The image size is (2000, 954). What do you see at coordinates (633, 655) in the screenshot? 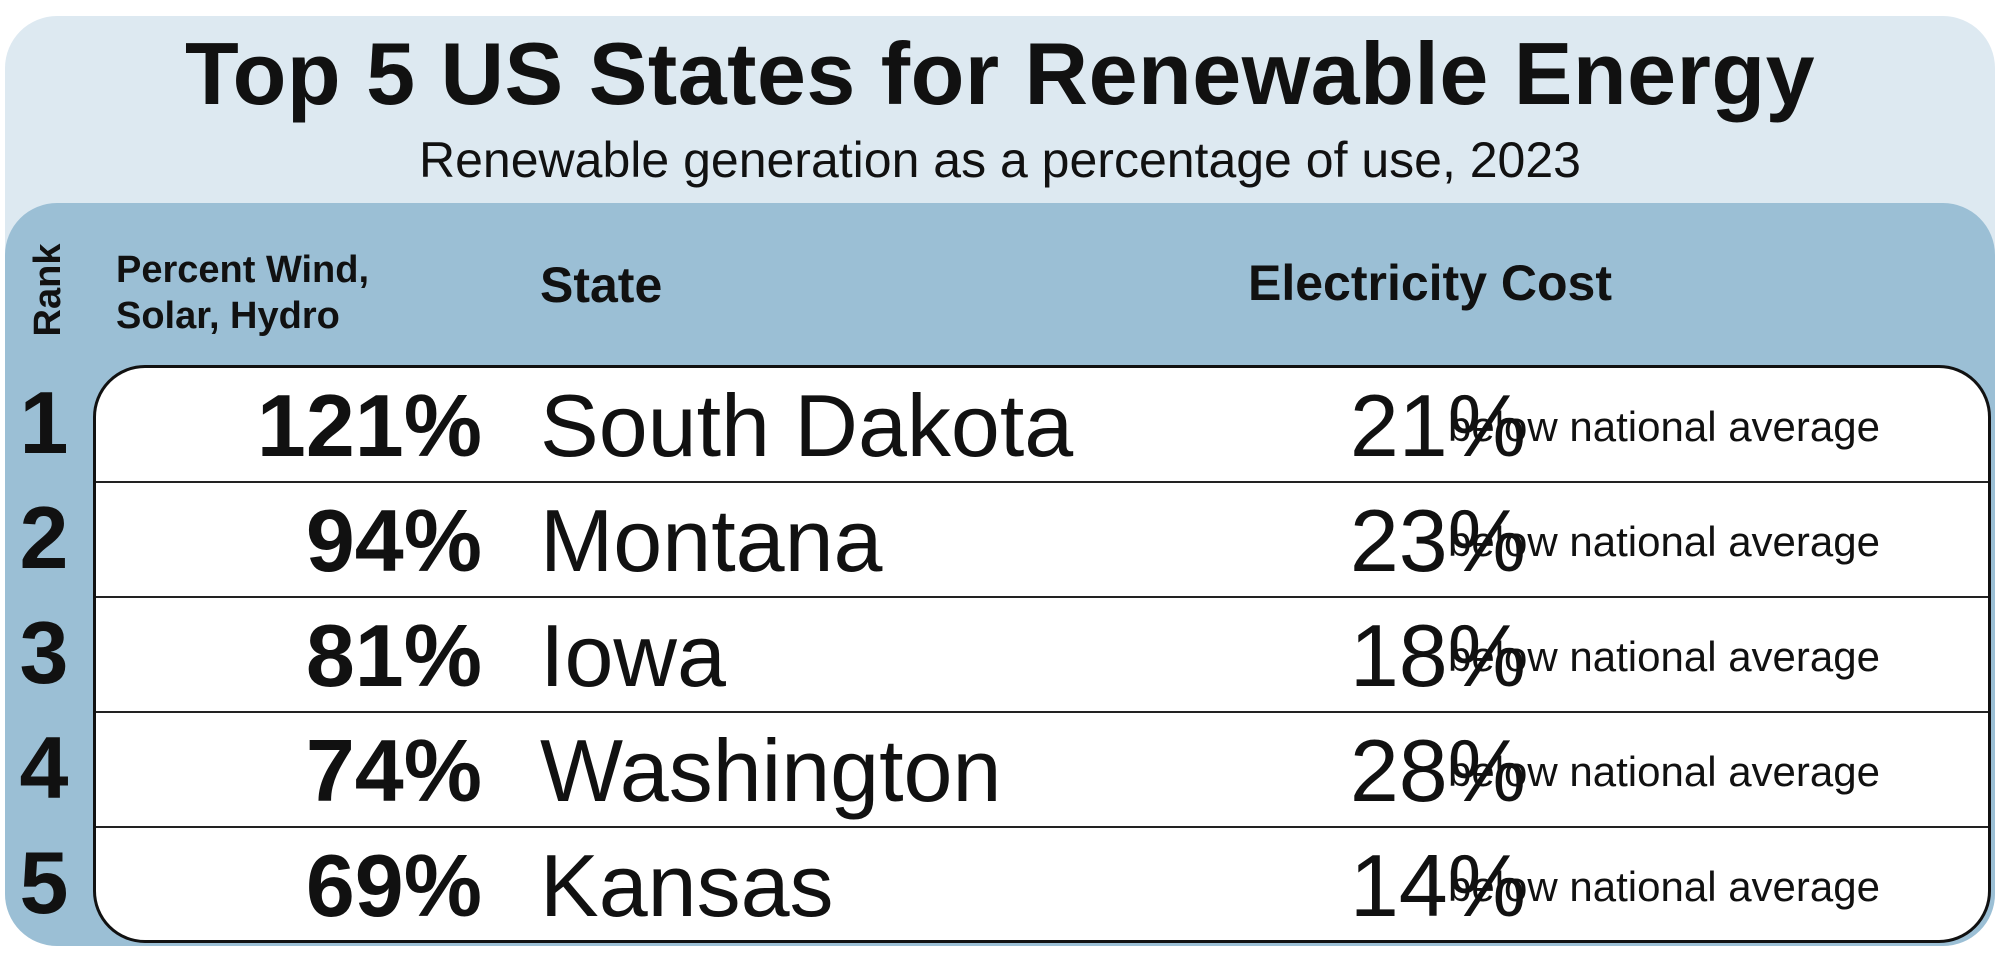
I see `state-name: Iowa` at bounding box center [633, 655].